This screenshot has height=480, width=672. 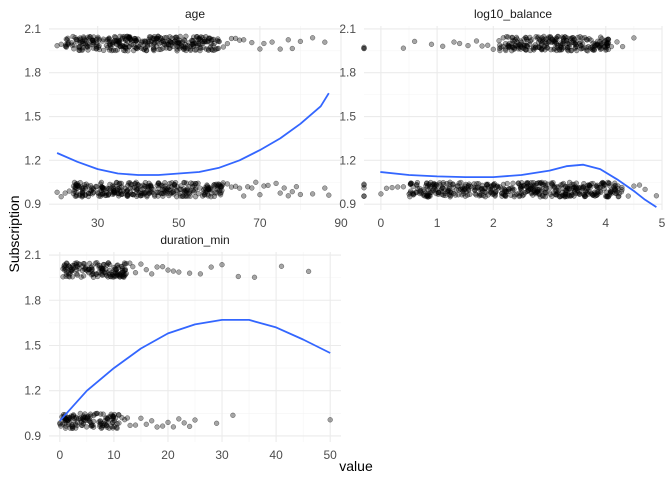 What do you see at coordinates (356, 466) in the screenshot?
I see `x-axis-title: value` at bounding box center [356, 466].